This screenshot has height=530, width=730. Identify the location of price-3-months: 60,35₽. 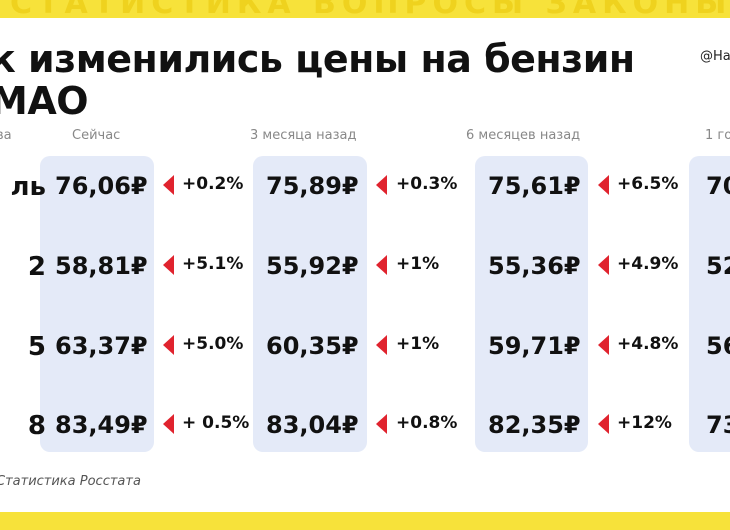
(312, 346).